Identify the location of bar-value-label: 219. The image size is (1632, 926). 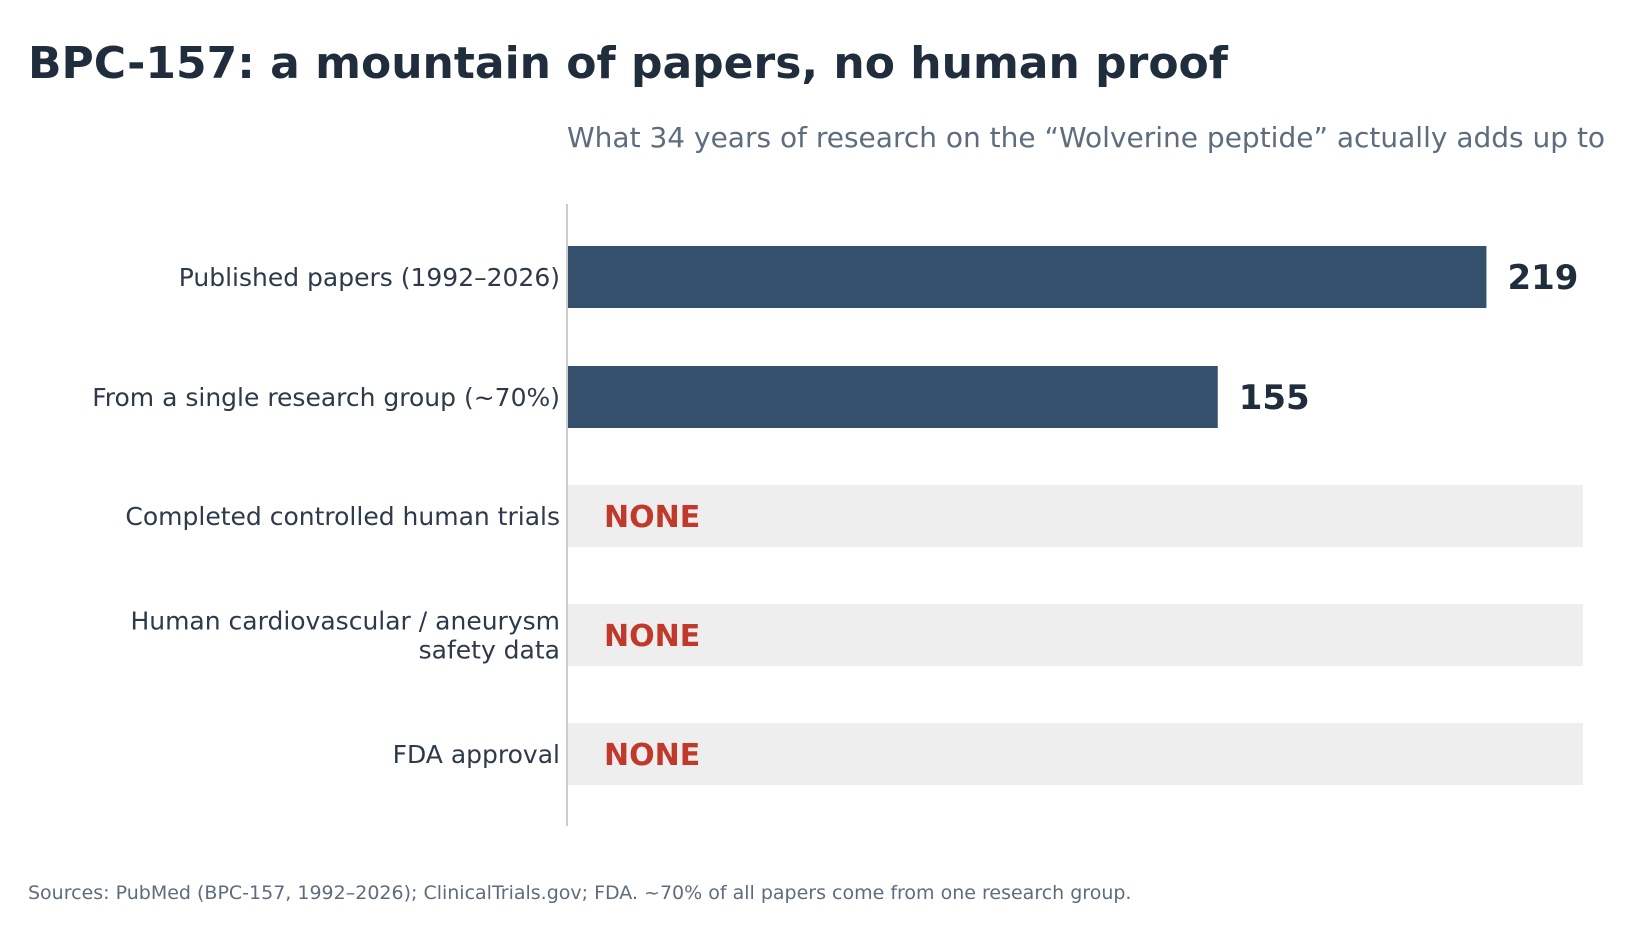
(1542, 278).